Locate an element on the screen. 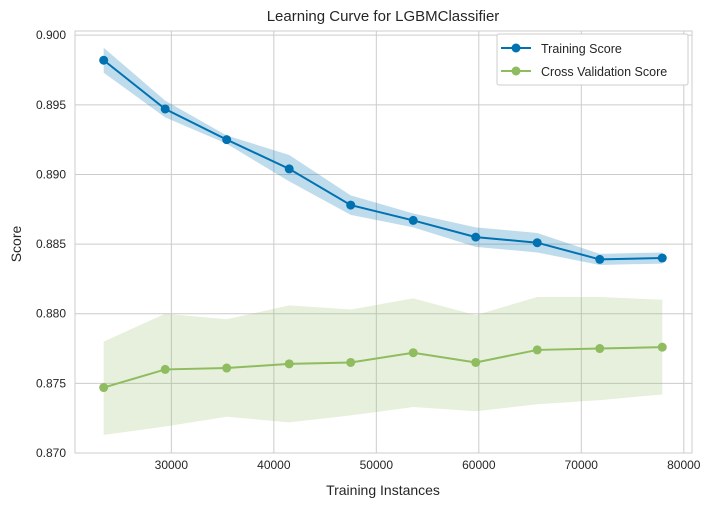 This screenshot has width=717, height=507. legend-training-label: Training Score is located at coordinates (581, 49).